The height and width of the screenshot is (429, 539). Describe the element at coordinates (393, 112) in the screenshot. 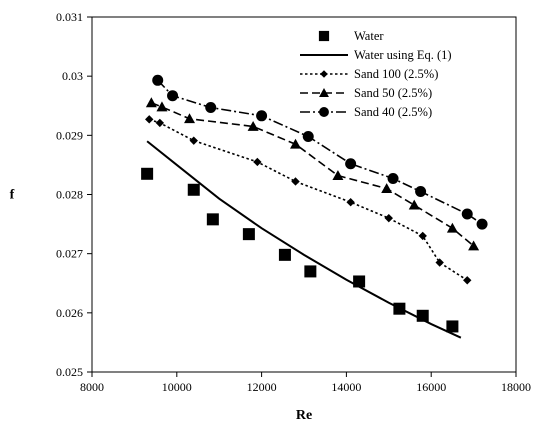

I see `legend-label: Sand 40 (2.5%)` at that location.